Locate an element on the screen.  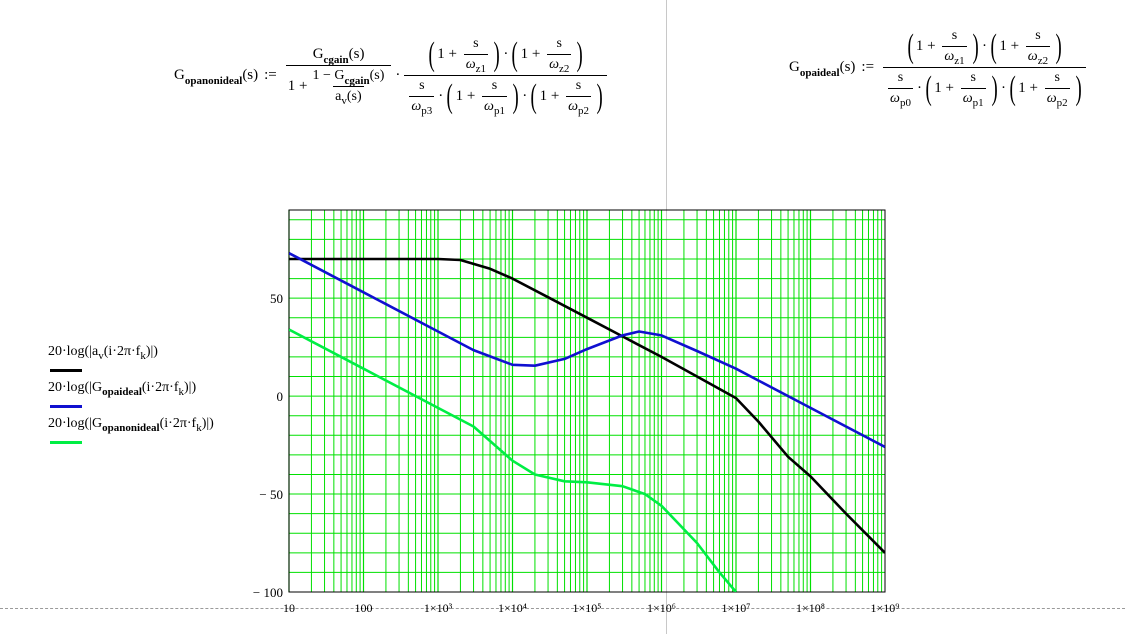
y-tick-label: 50 is located at coordinates (276, 298).